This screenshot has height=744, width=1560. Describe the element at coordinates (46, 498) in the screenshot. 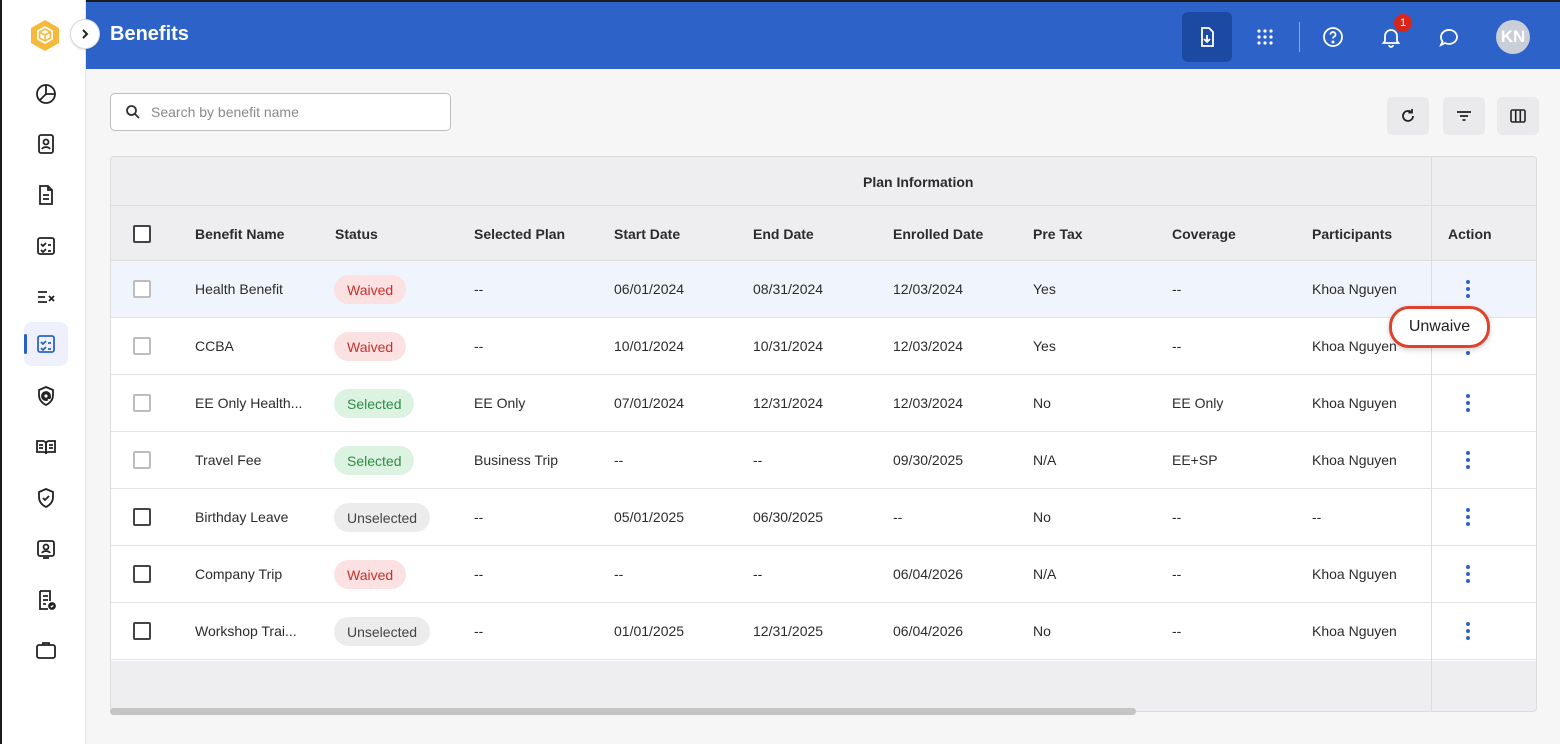

I see `nav-compliance` at that location.